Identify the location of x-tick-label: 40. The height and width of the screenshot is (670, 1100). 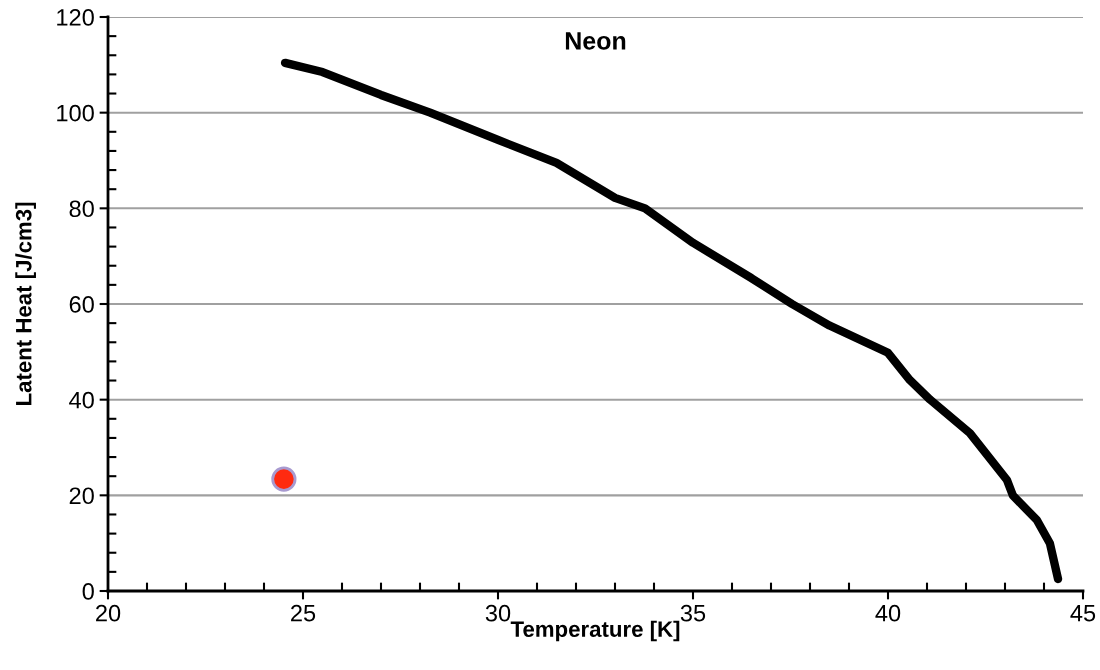
(888, 613).